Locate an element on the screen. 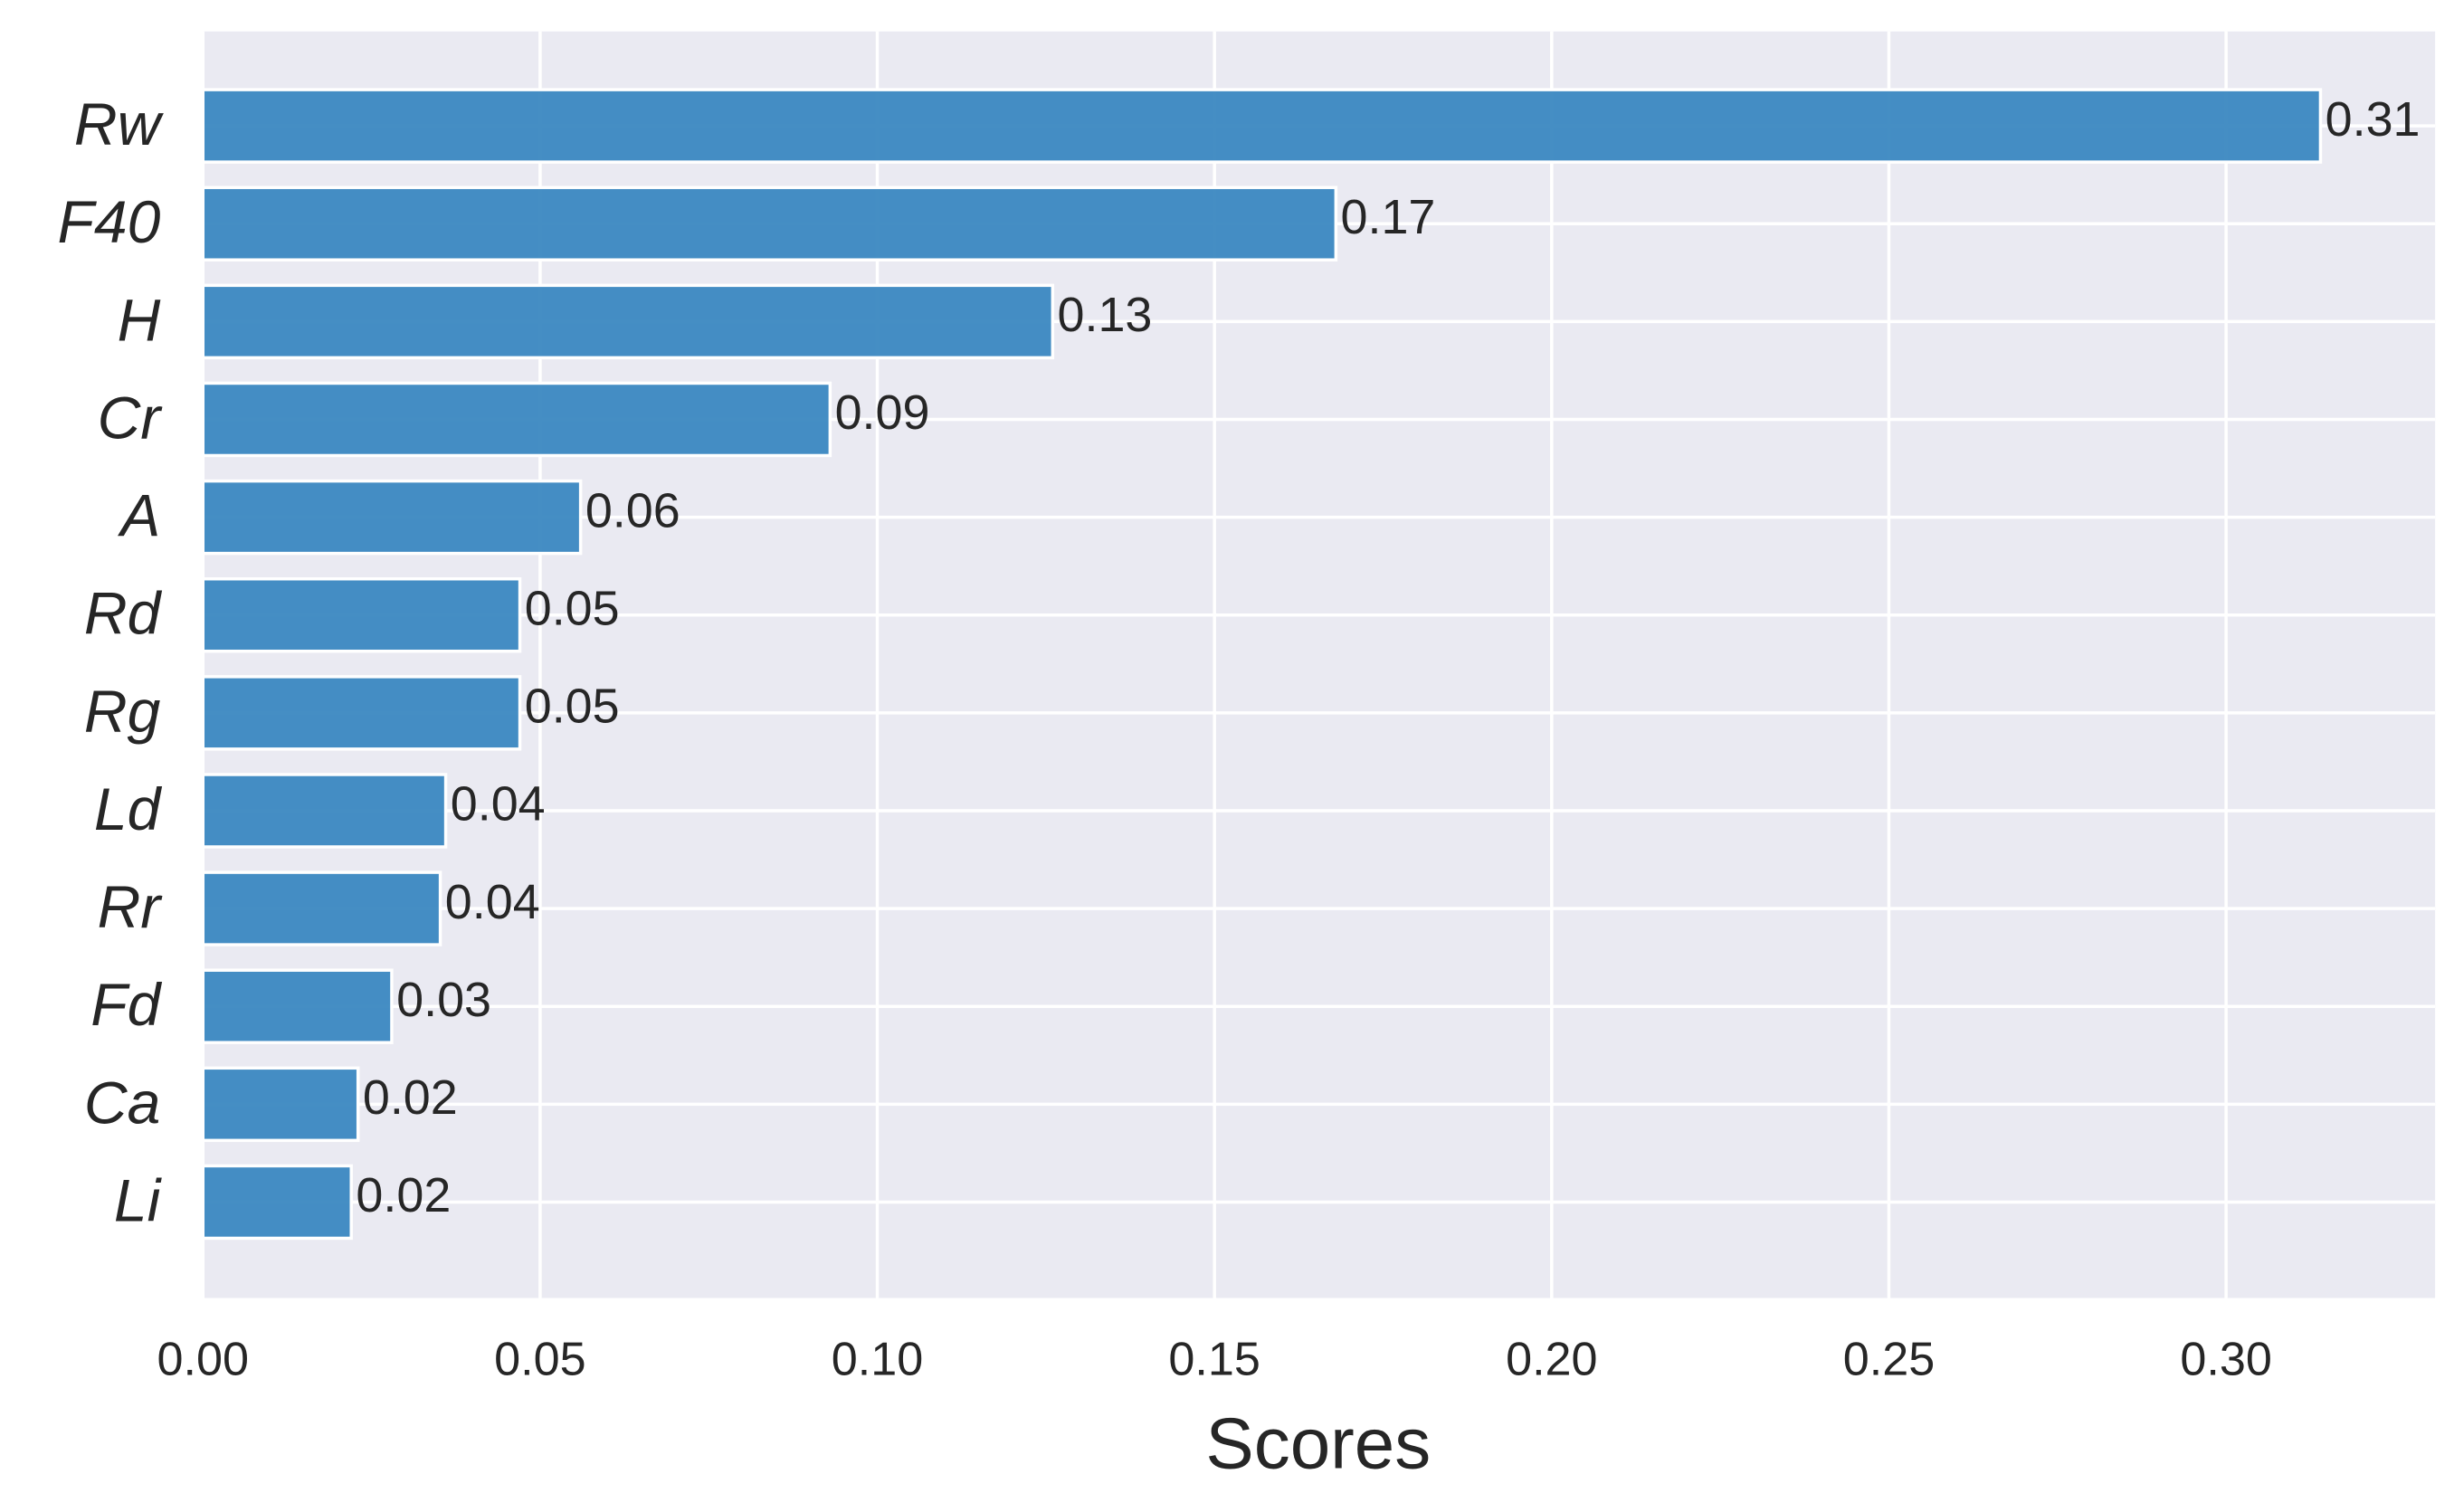  data-label: 0.31 is located at coordinates (2373, 119).